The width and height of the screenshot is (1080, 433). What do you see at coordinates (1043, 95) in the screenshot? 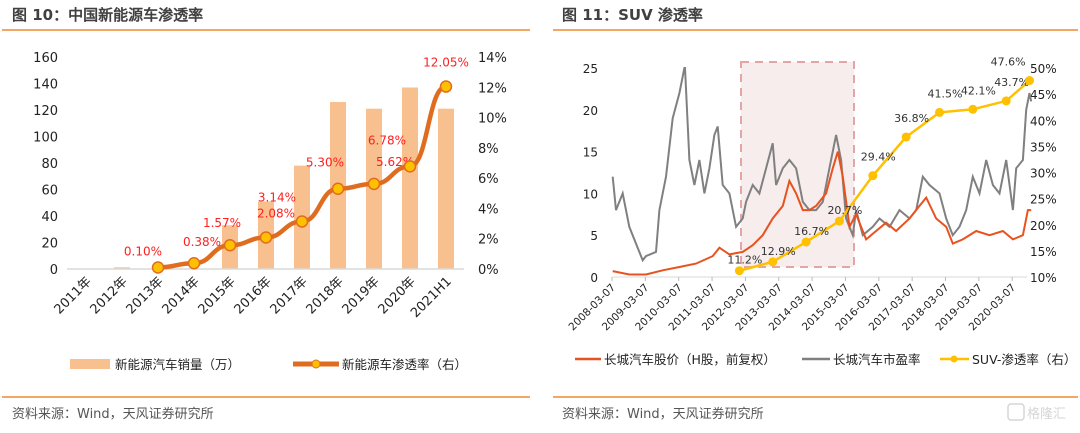
I see `right-y-tick: 45%` at bounding box center [1043, 95].